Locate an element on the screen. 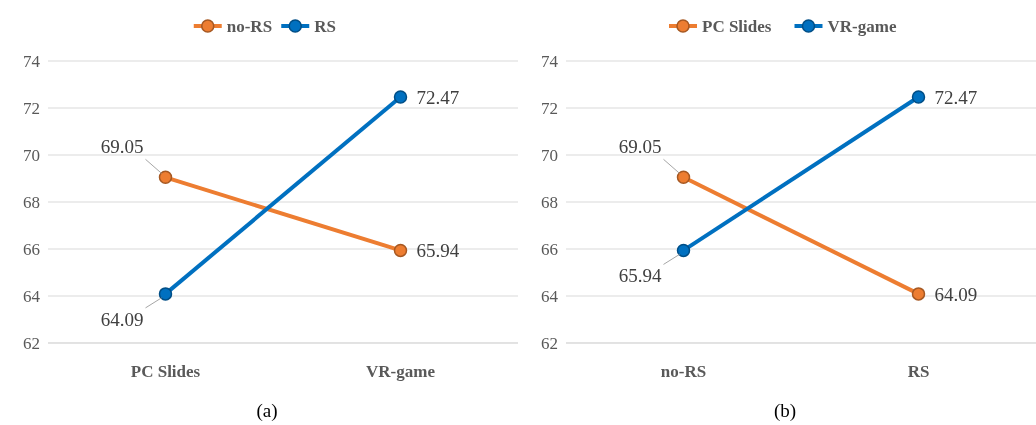 The height and width of the screenshot is (425, 1036). legend-label: RS is located at coordinates (325, 26).